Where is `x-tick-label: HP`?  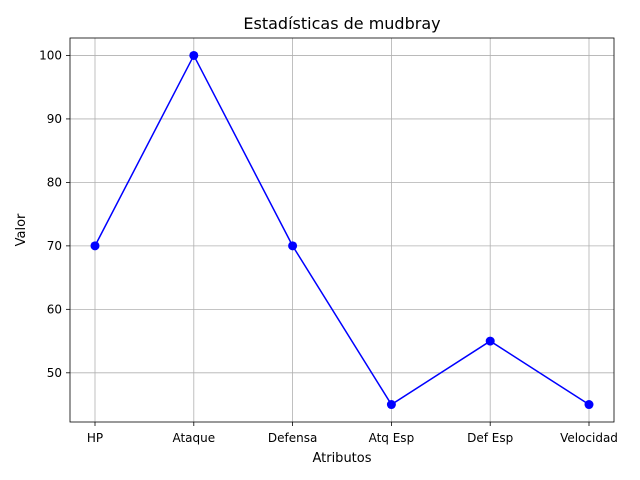
x-tick-label: HP is located at coordinates (95, 438).